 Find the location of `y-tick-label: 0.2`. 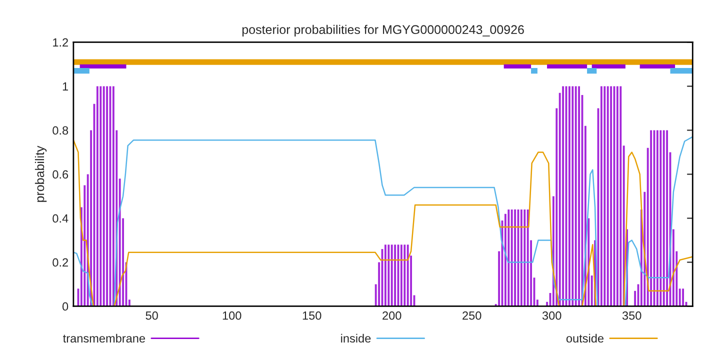

y-tick-label: 0.2 is located at coordinates (60, 262).